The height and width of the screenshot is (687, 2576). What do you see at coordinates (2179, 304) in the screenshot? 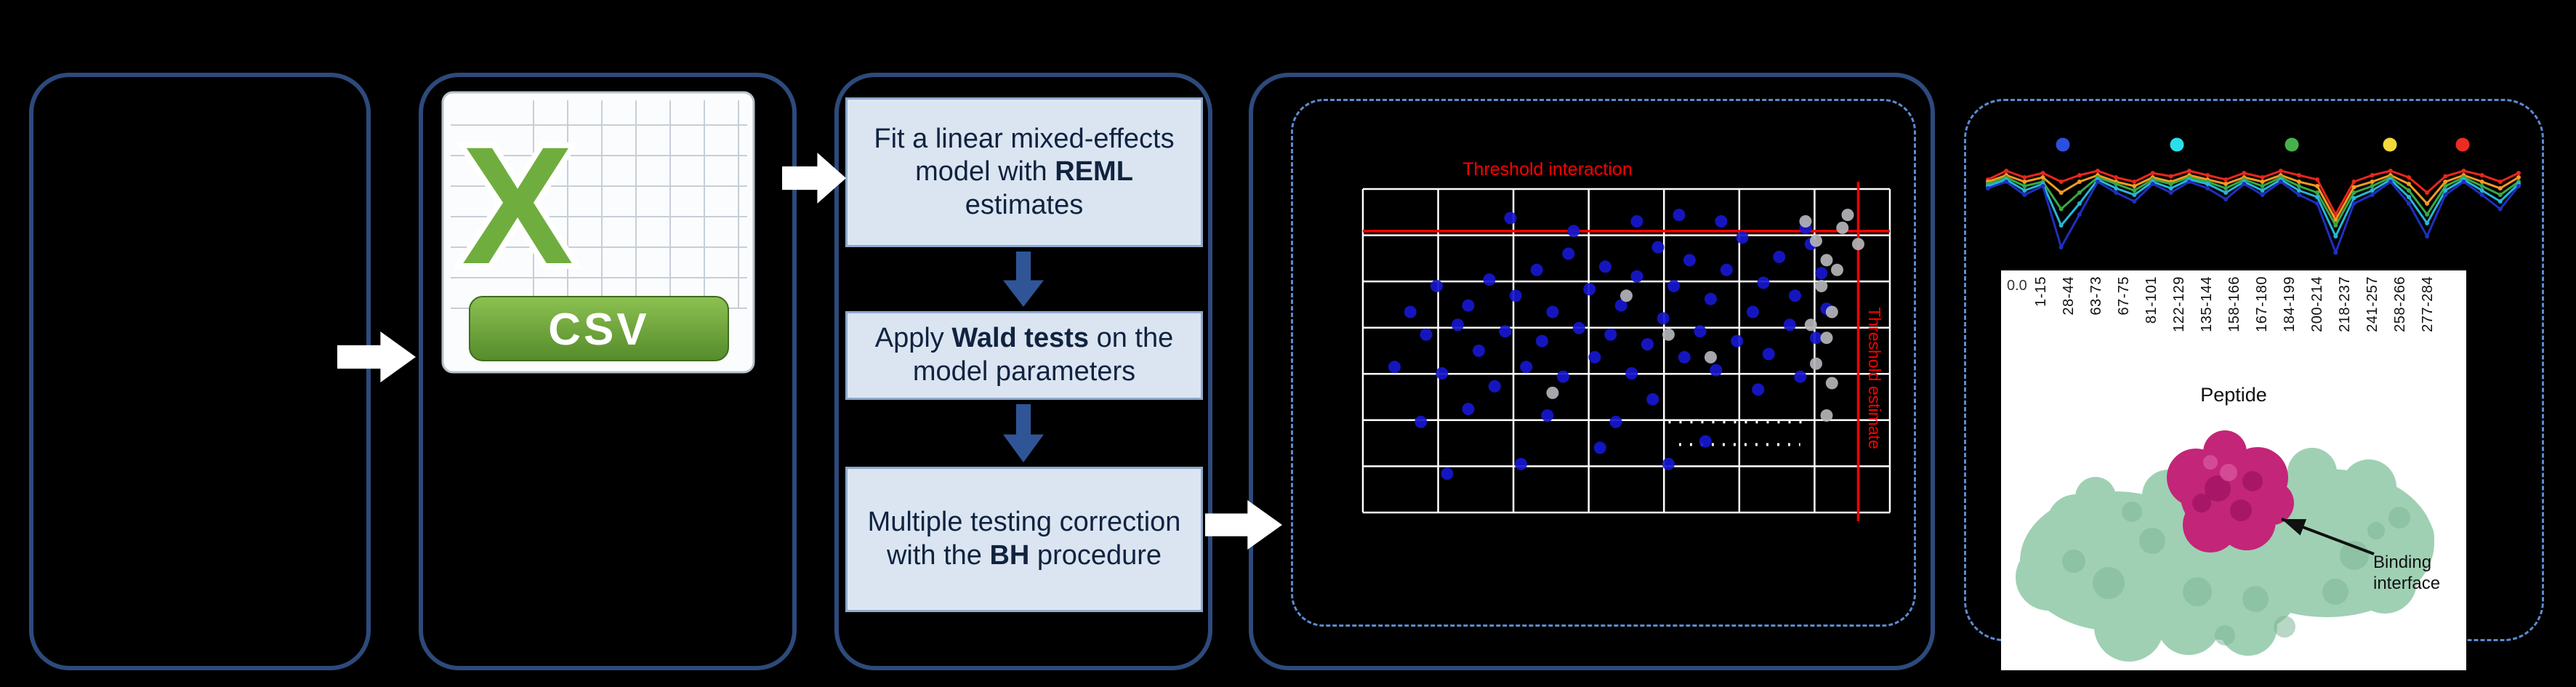
I see `peptide-tick-label: 122-129` at bounding box center [2179, 304].